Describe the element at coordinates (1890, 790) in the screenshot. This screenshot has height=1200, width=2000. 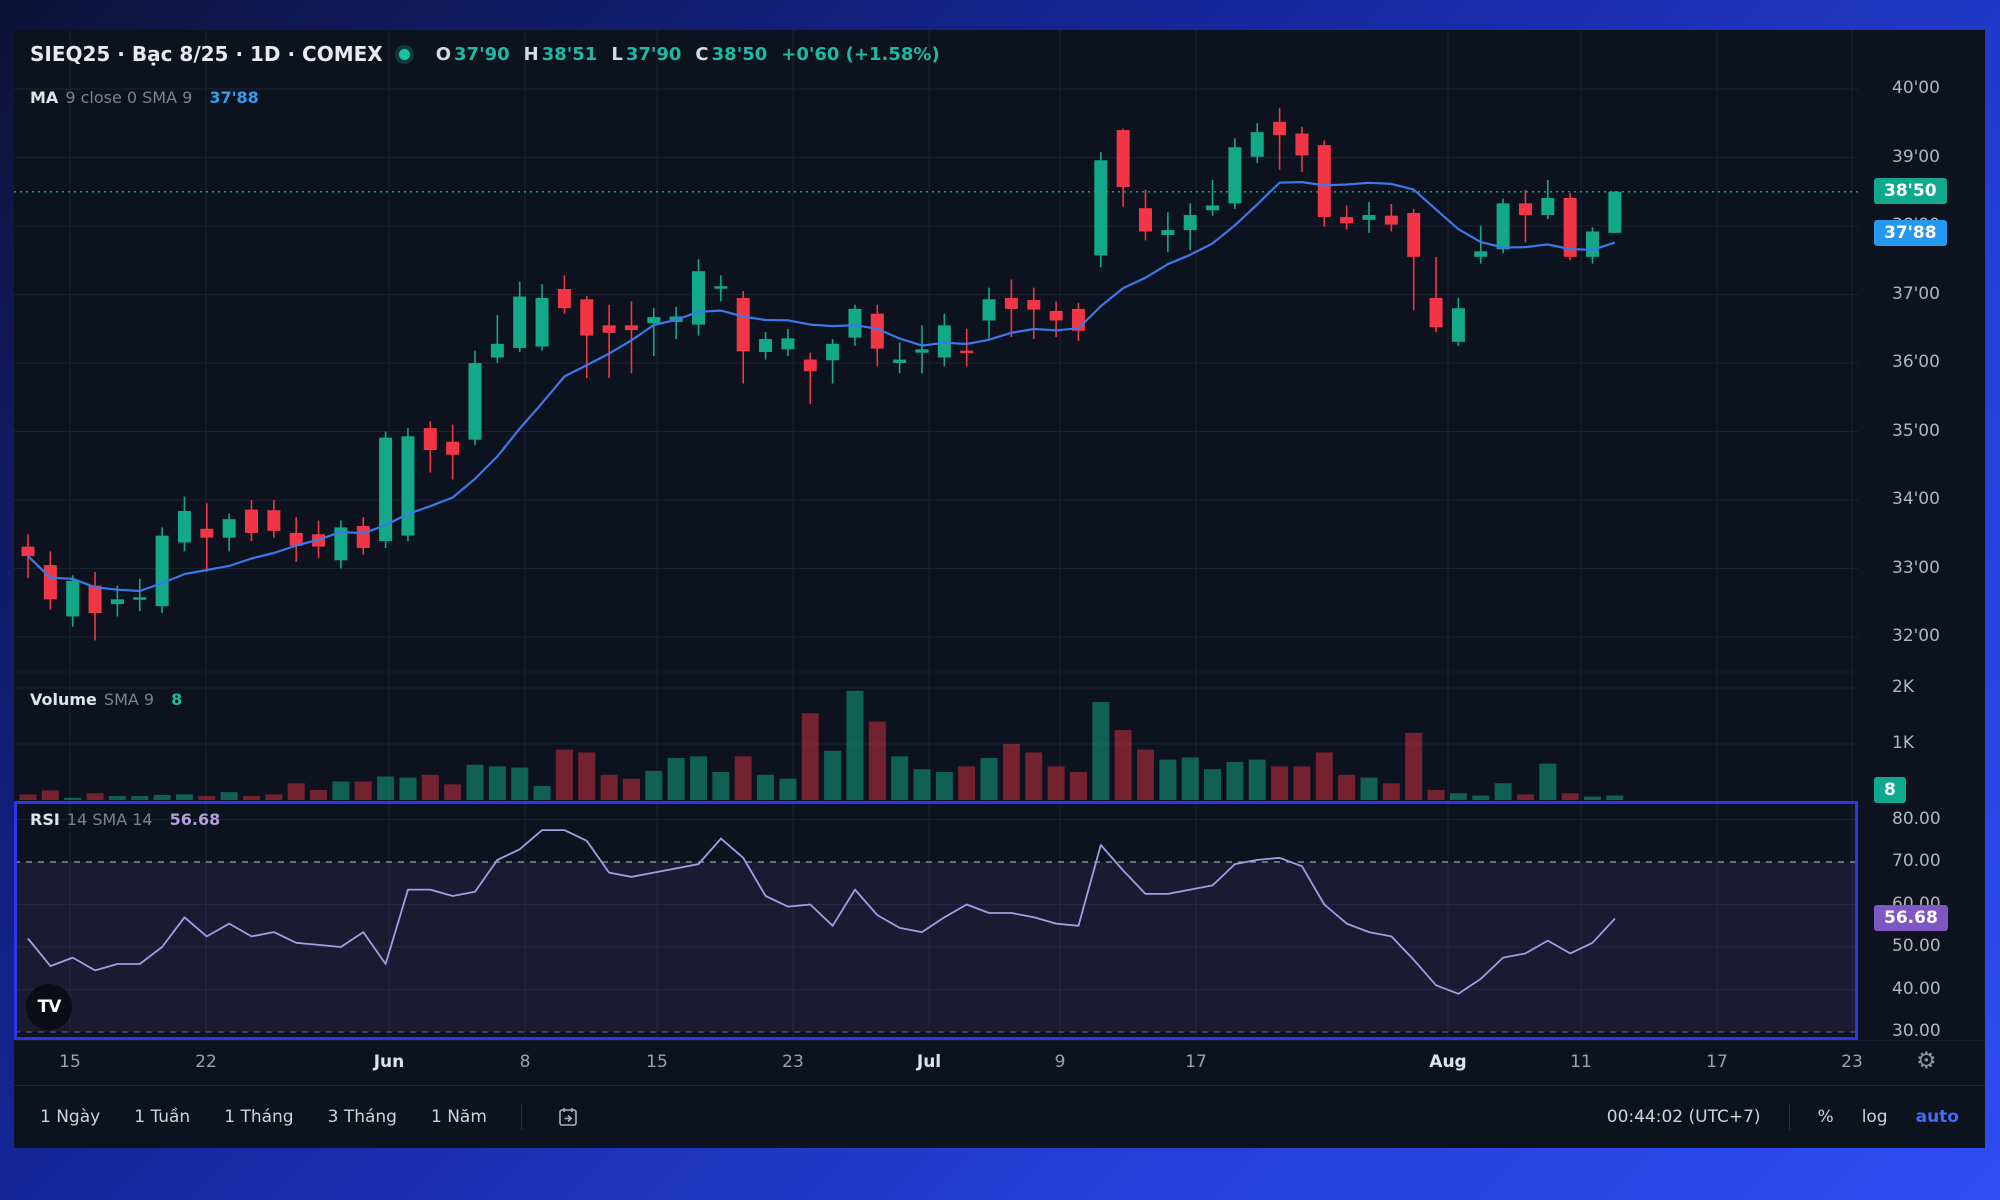
I see `volume-badge: 8` at that location.